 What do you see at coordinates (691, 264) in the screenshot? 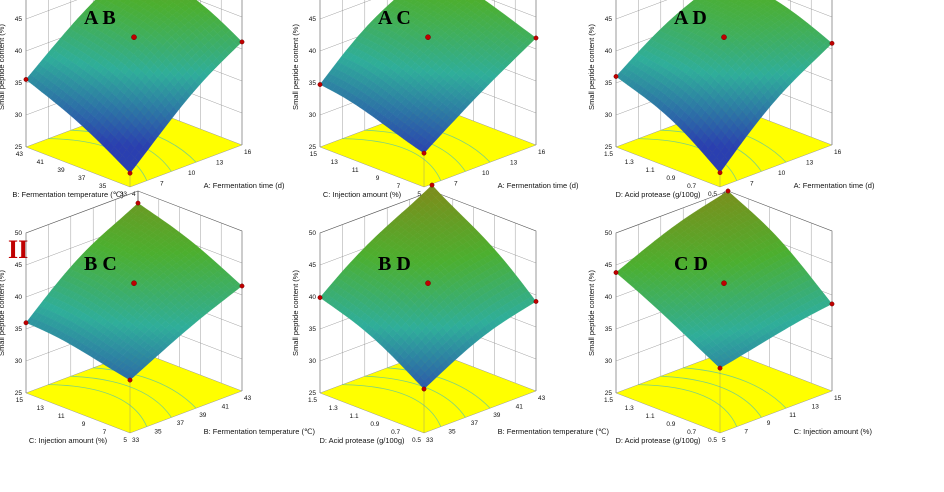
I see `panel-title: C D` at bounding box center [691, 264].